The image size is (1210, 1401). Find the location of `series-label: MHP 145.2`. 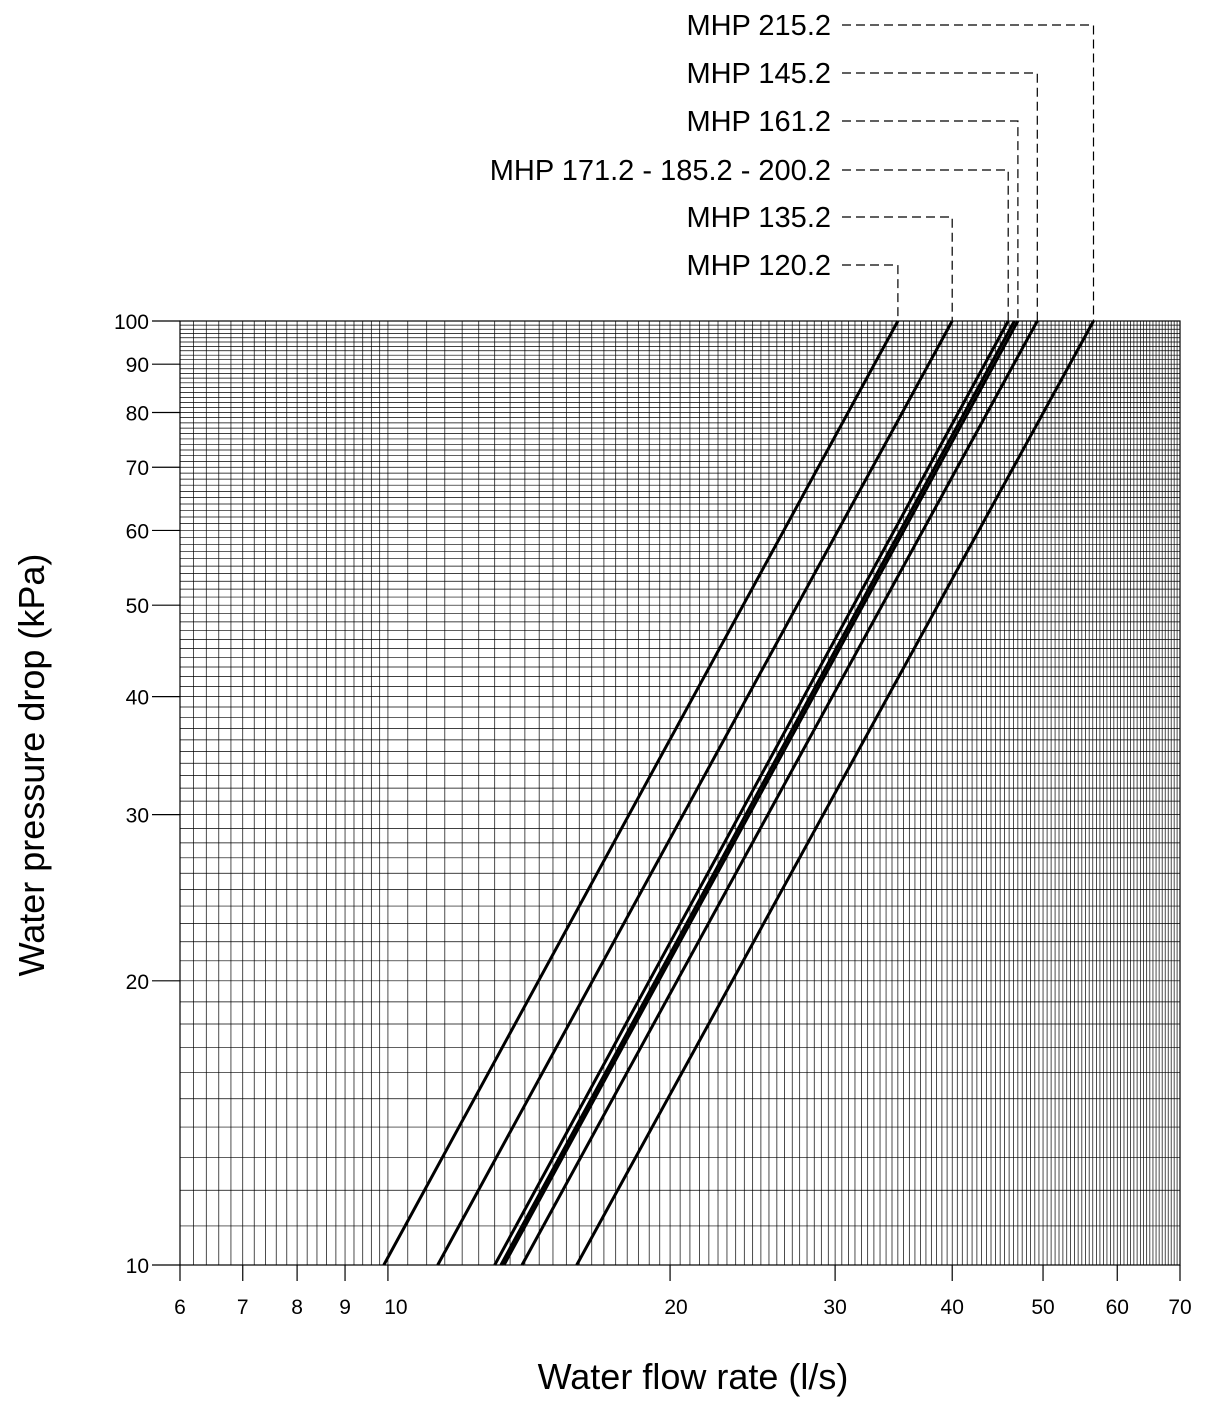

series-label: MHP 145.2 is located at coordinates (758, 74).